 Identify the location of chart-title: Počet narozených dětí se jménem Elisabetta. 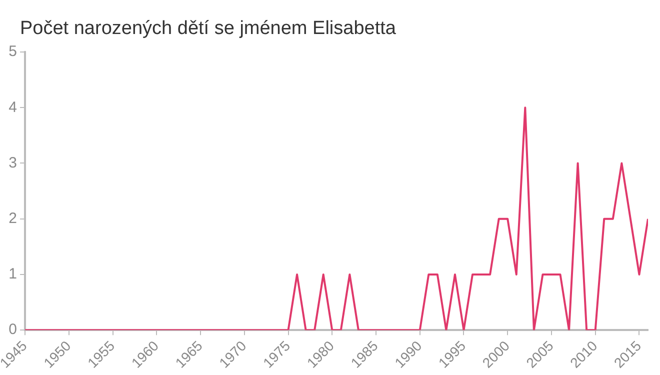
(208, 29).